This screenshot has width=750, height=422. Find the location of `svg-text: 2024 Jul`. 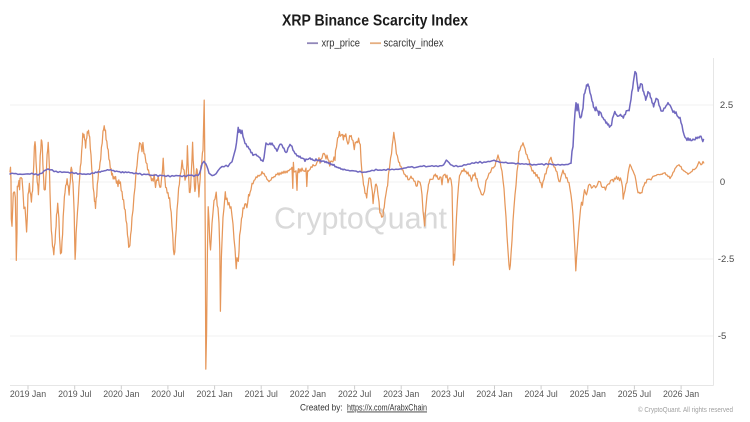

svg-text: 2024 Jul is located at coordinates (540, 394).